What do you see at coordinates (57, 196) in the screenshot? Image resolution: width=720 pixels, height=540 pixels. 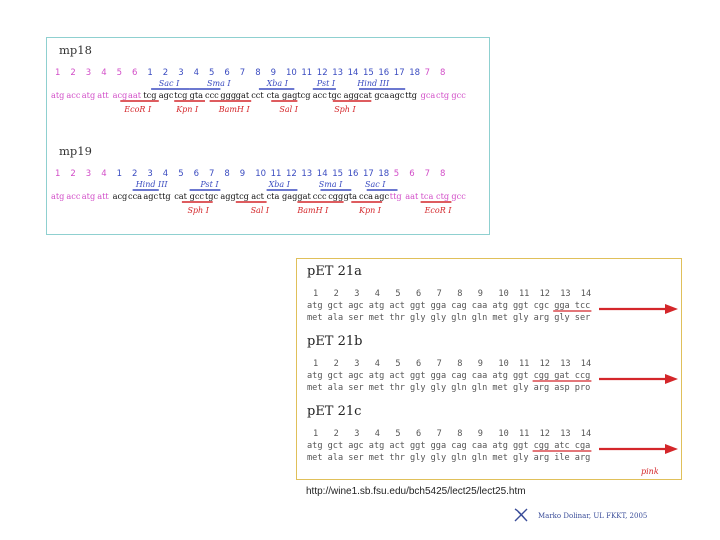 I see `mp19-codon: atg` at bounding box center [57, 196].